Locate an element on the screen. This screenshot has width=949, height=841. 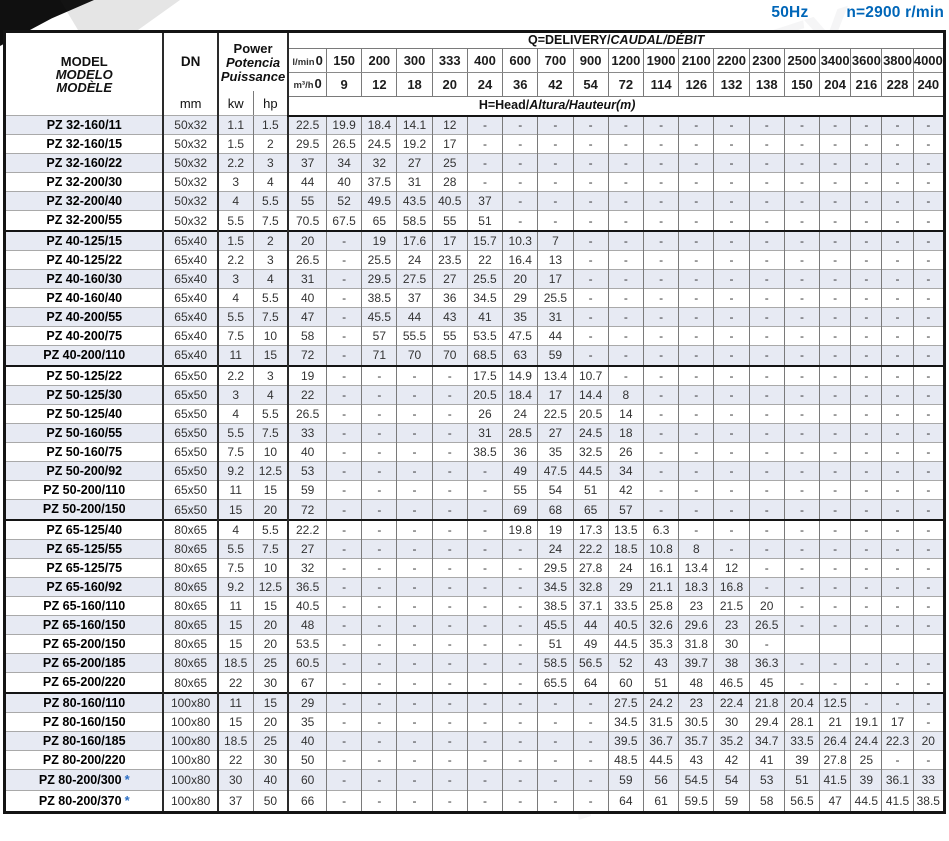
model-cell: PZ 50-200/110 is located at coordinates (84, 490).